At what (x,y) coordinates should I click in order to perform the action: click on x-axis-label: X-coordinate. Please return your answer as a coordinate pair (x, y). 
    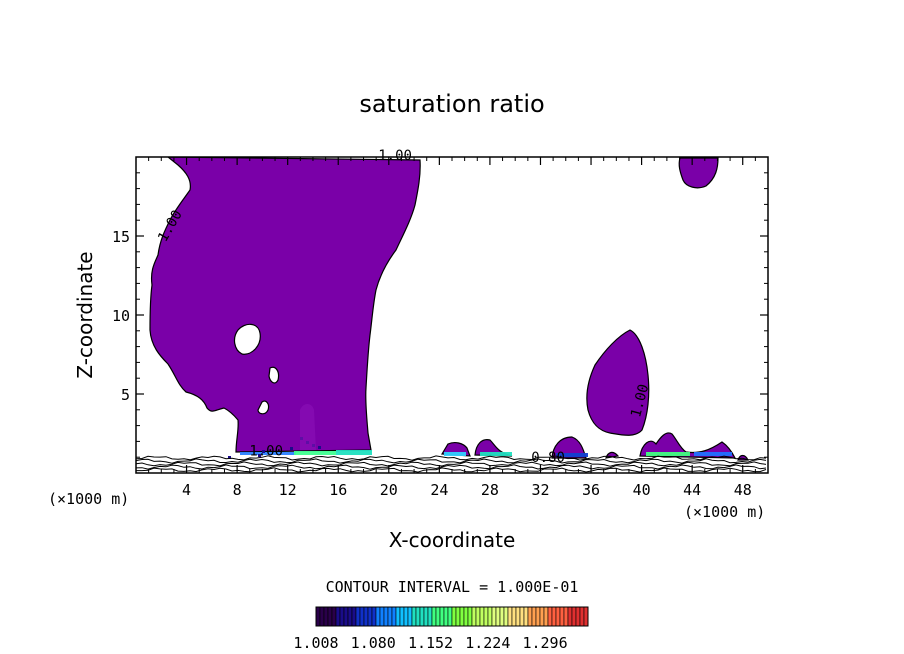
    Looking at the image, I should click on (452, 540).